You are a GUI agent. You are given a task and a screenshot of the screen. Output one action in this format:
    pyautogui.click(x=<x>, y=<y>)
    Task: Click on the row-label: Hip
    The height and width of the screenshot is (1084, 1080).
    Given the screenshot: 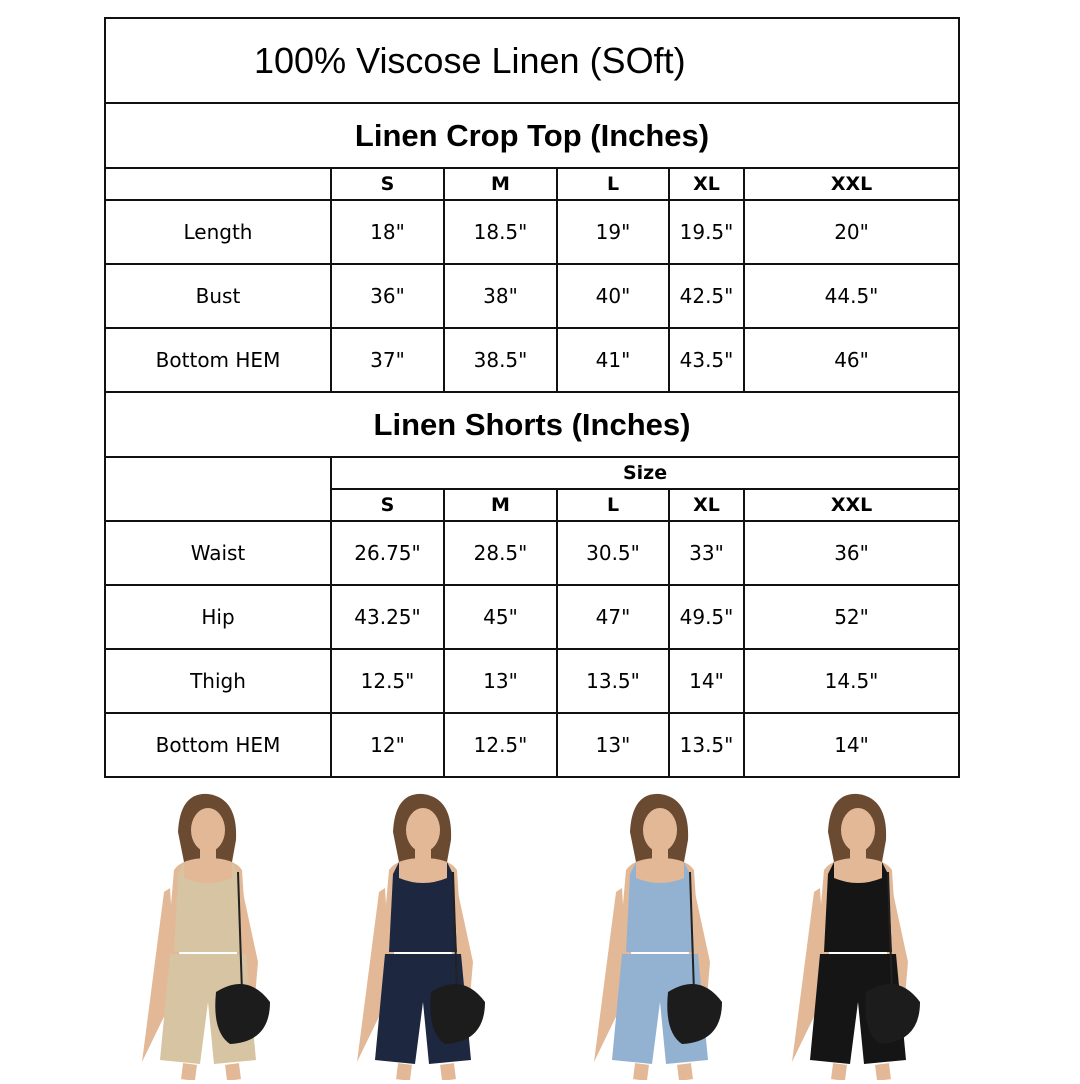 What is the action you would take?
    pyautogui.click(x=218, y=617)
    